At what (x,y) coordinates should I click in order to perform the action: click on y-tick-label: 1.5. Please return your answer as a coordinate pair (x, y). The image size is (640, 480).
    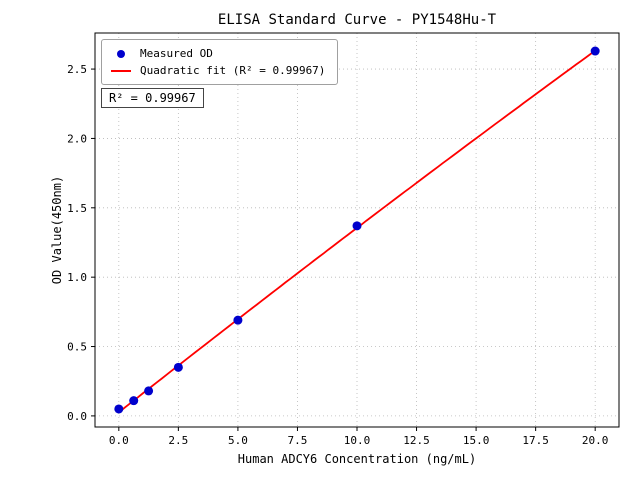
    Looking at the image, I should click on (77, 208).